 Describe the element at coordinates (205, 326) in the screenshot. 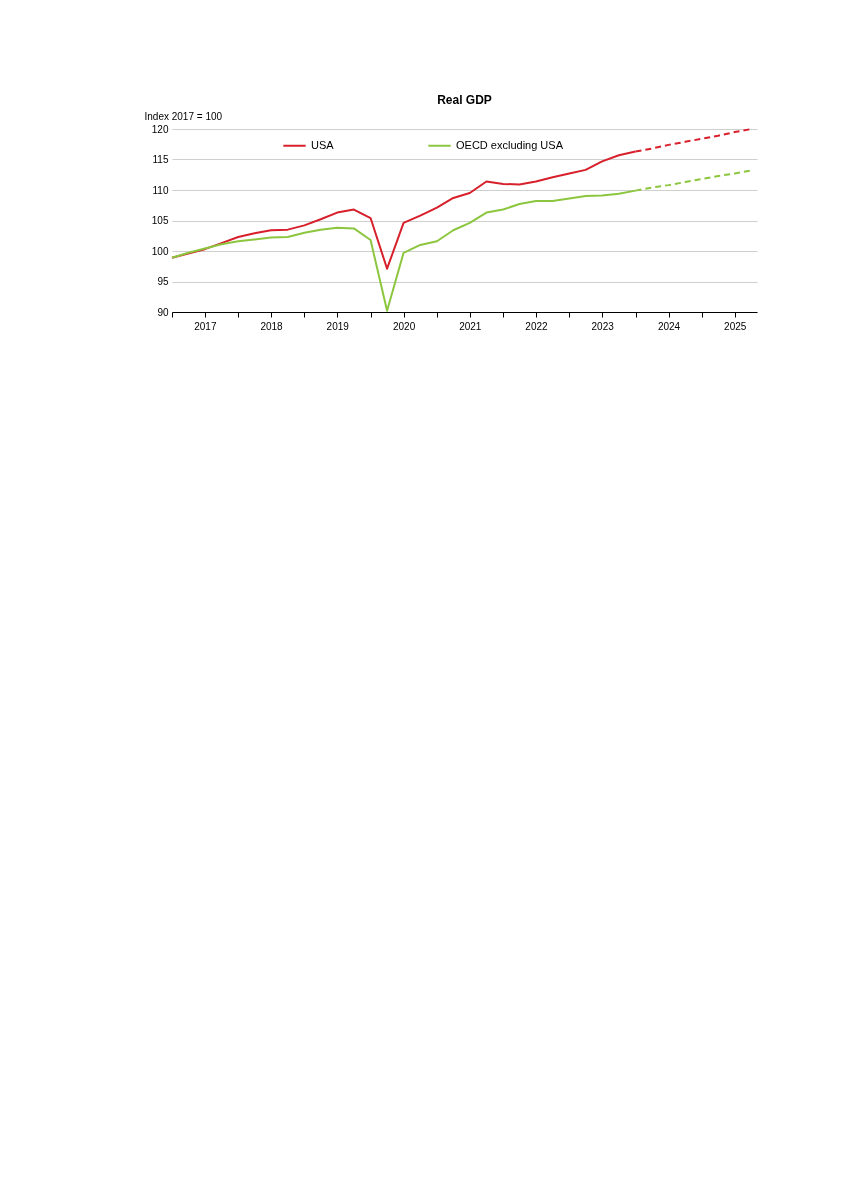

I see `x-tick-label: 2017` at that location.